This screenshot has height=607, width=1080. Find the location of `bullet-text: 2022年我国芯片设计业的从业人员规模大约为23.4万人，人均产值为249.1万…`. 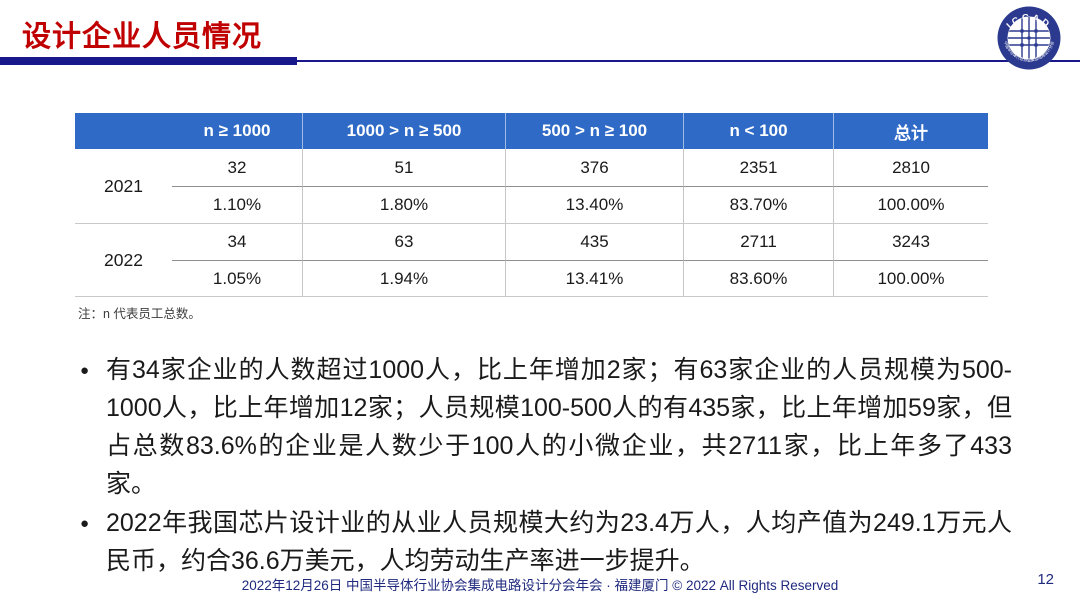

bullet-text: 2022年我国芯片设计业的从业人员规模大约为23.4万人，人均产值为249.1万… is located at coordinates (559, 542).